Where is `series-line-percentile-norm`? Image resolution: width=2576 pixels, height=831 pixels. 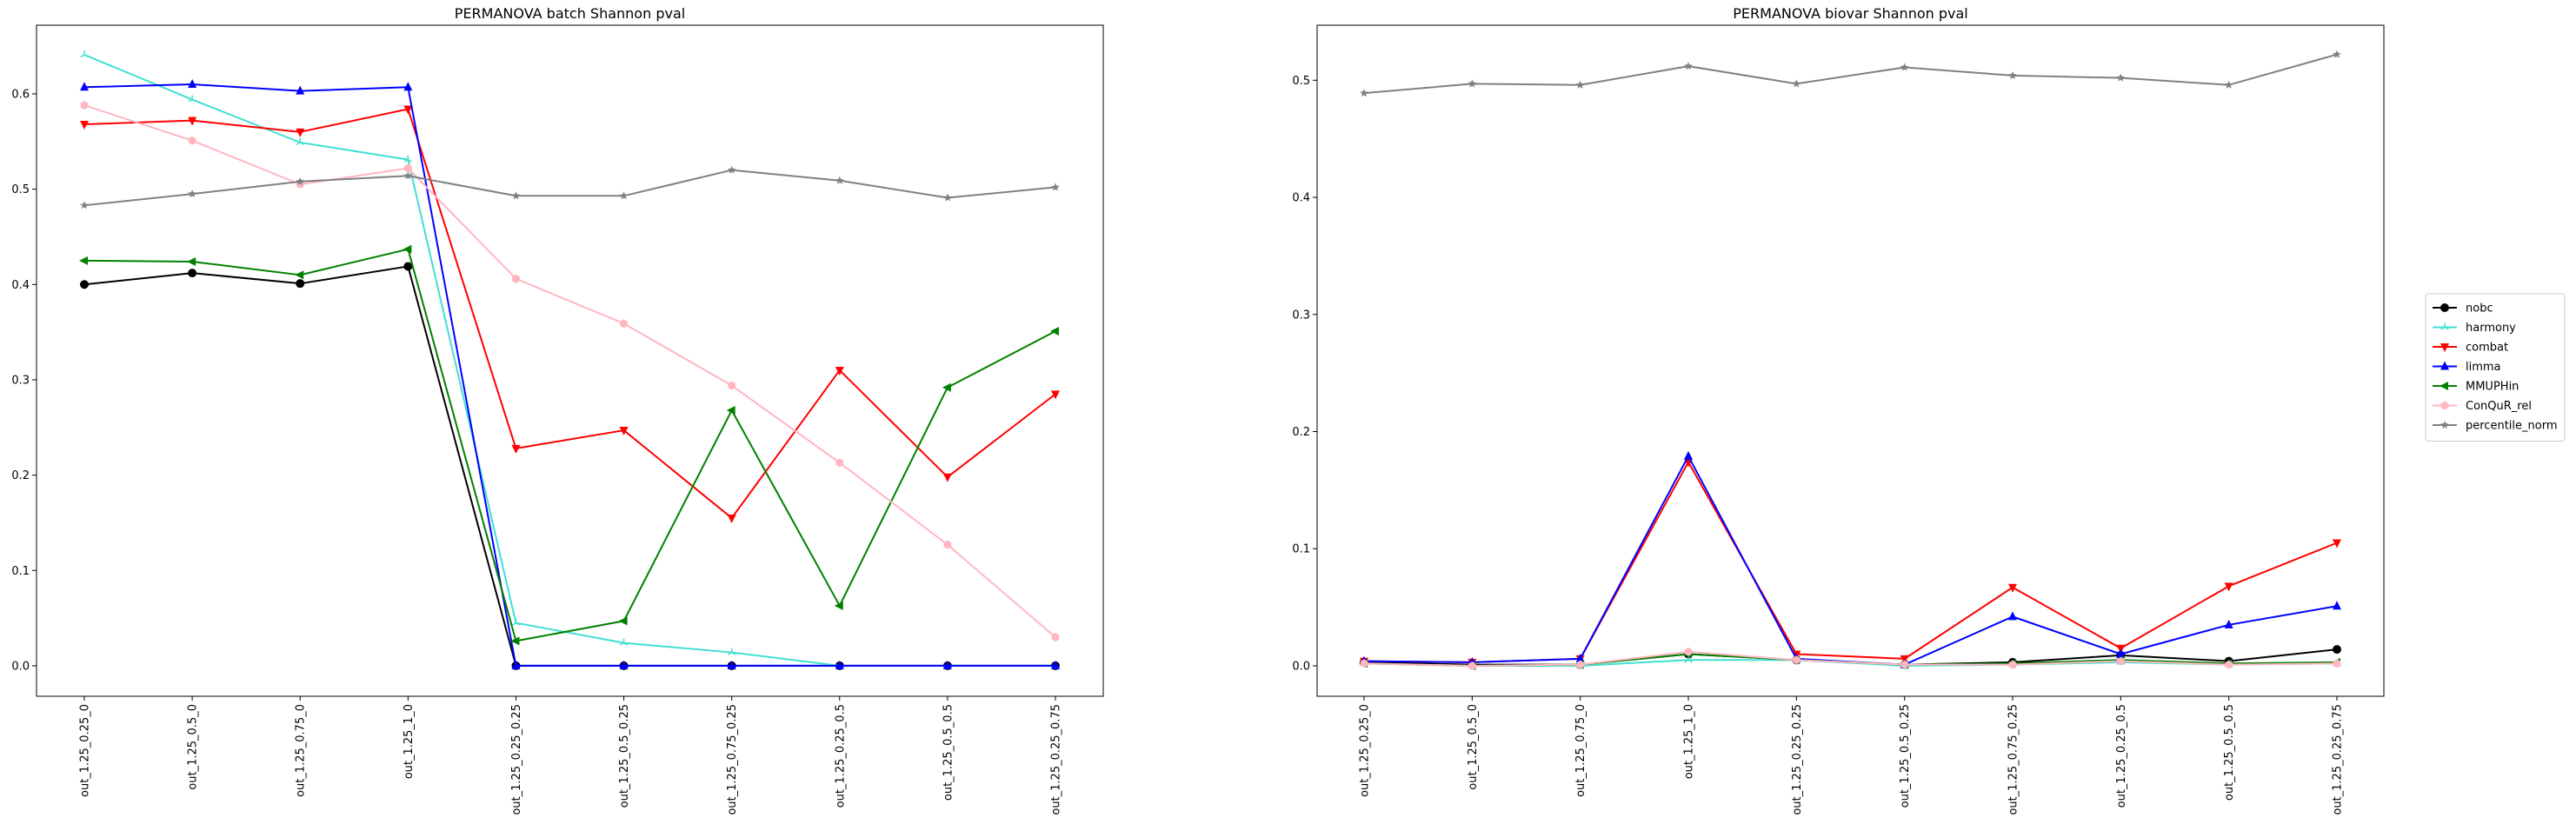
series-line-percentile-norm is located at coordinates (569, 188).